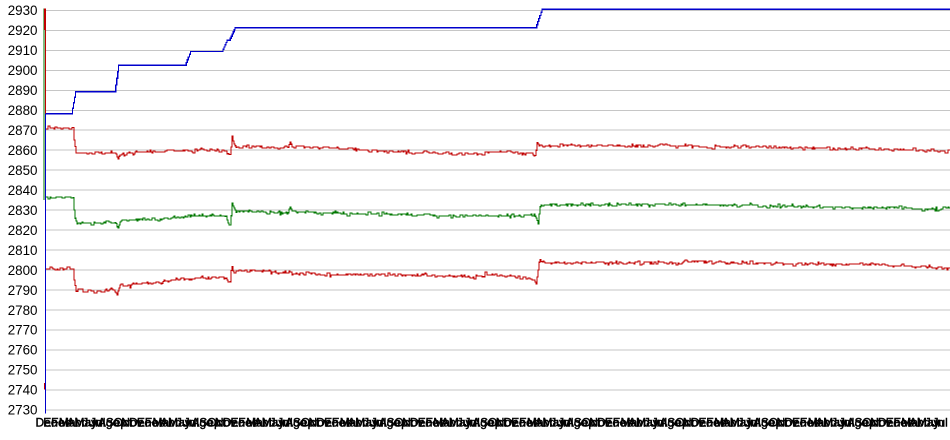  What do you see at coordinates (23, 10) in the screenshot?
I see `svg-text: 2930` at bounding box center [23, 10].